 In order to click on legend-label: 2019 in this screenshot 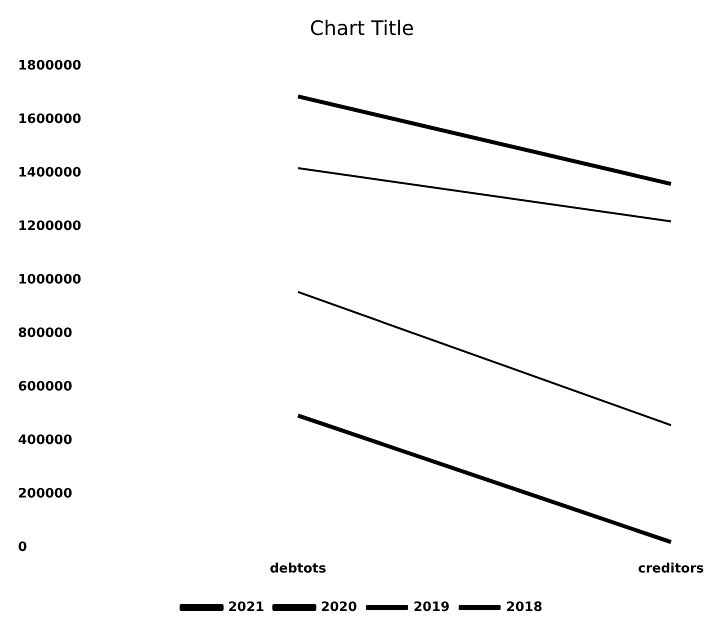, I will do `click(432, 607)`.